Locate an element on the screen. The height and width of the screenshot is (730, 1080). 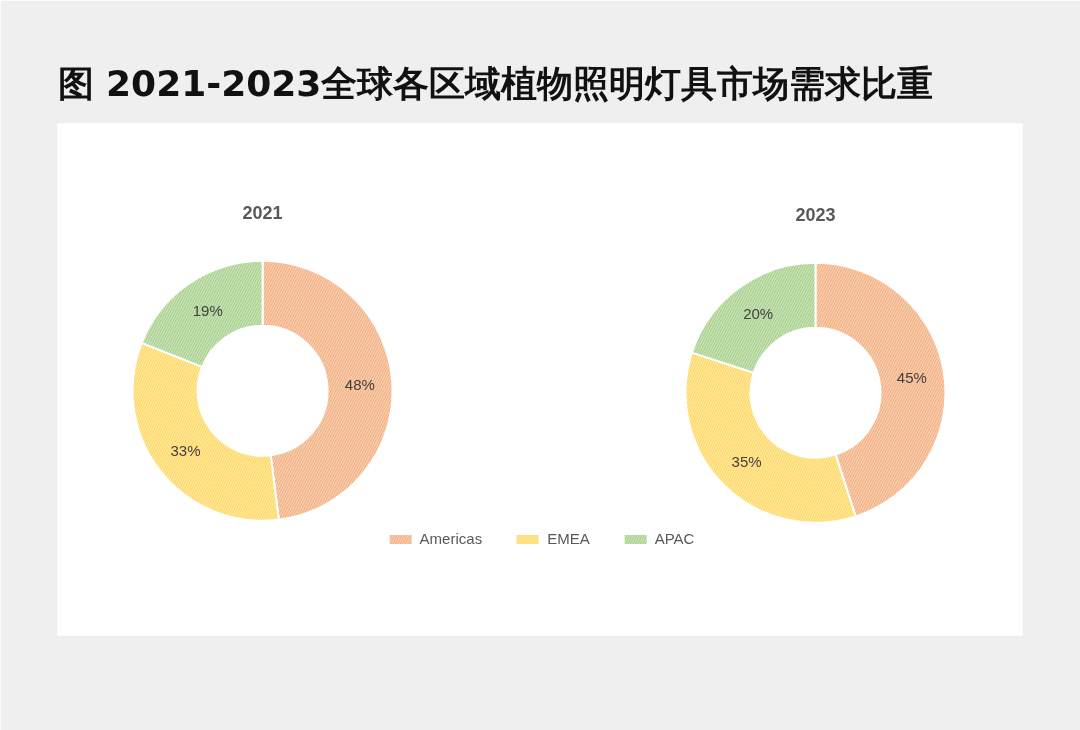
legend-label: APAC is located at coordinates (674, 538).